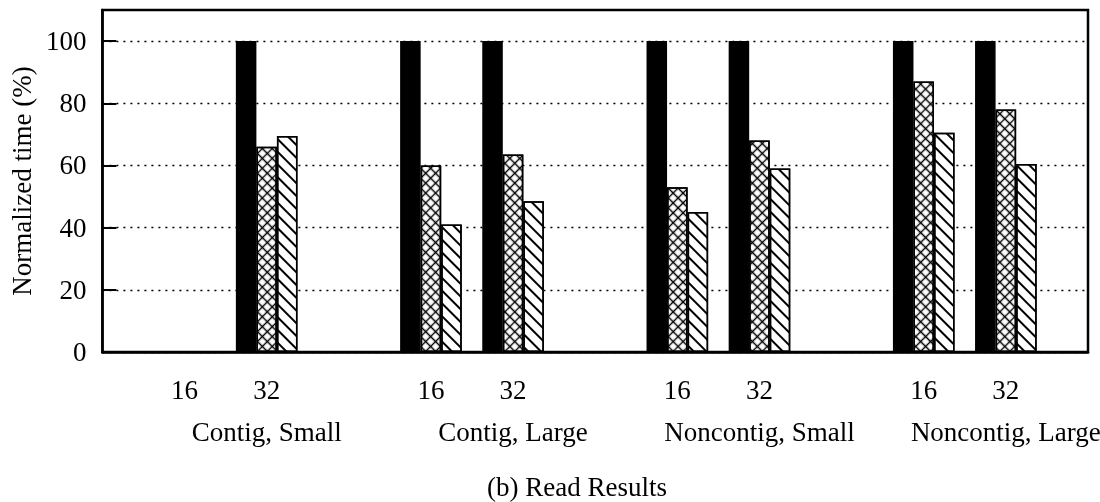 The image size is (1100, 502). What do you see at coordinates (73, 103) in the screenshot?
I see `y-tick-label: 80` at bounding box center [73, 103].